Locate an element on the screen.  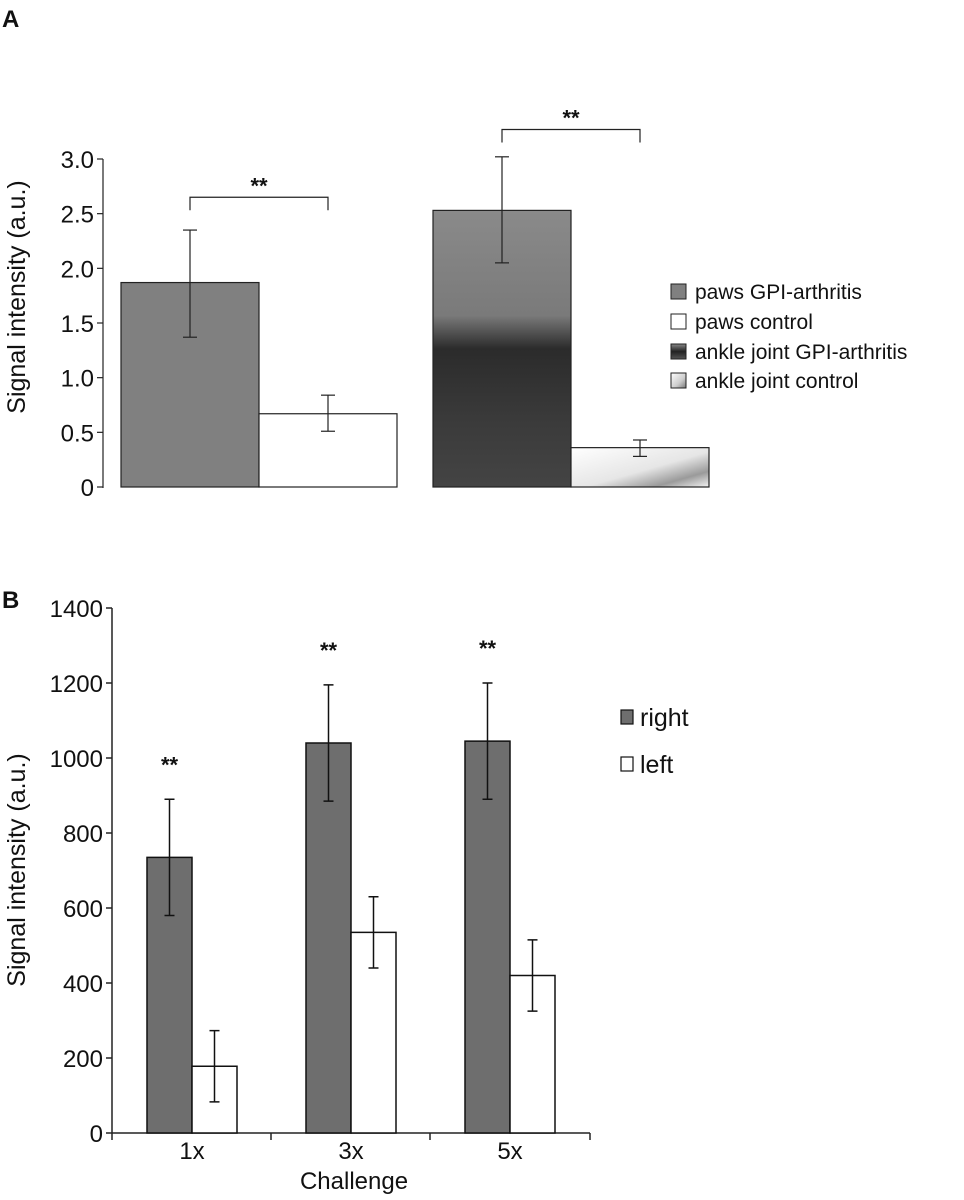
legend-label-b: right is located at coordinates (664, 718).